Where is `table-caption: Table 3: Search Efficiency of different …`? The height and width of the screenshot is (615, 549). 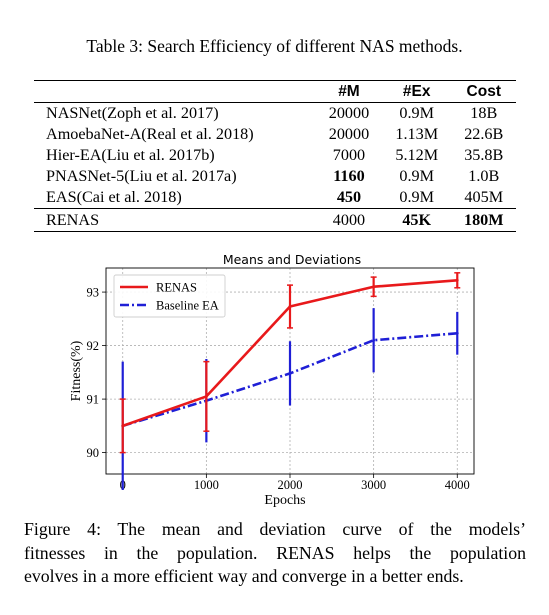 table-caption: Table 3: Search Efficiency of different … is located at coordinates (274, 46).